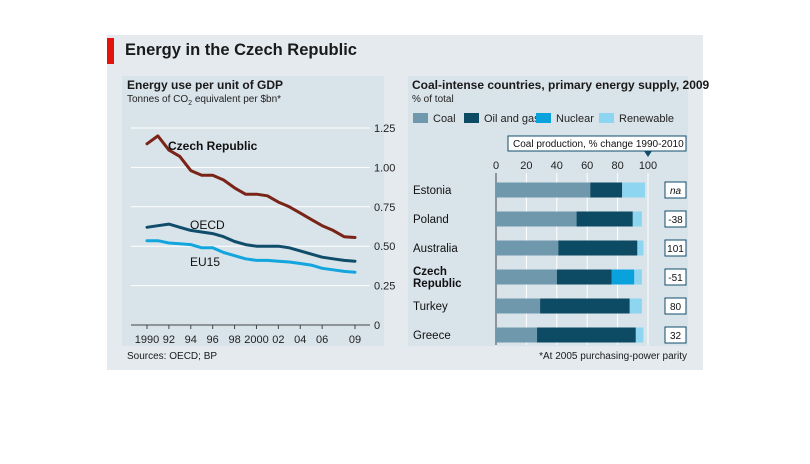 The image size is (810, 464). I want to click on x-tick-label: 60, so click(587, 166).